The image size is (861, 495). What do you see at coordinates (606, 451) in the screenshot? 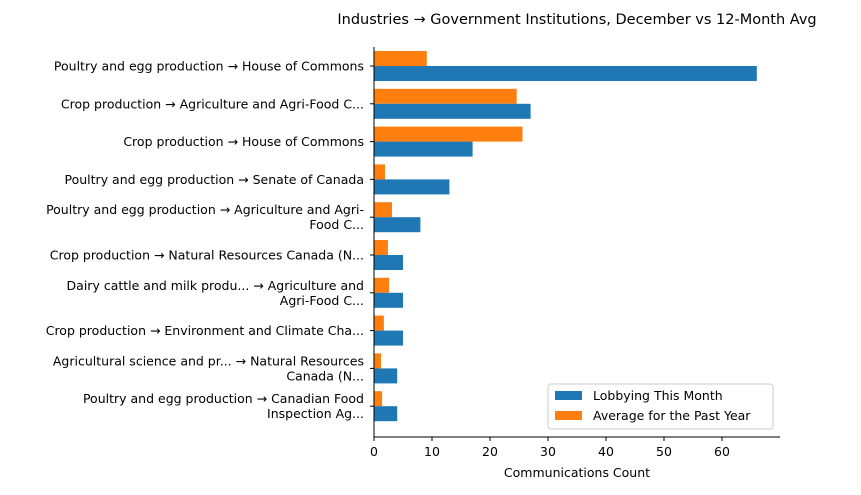
I see `x-tick-label: 40` at bounding box center [606, 451].